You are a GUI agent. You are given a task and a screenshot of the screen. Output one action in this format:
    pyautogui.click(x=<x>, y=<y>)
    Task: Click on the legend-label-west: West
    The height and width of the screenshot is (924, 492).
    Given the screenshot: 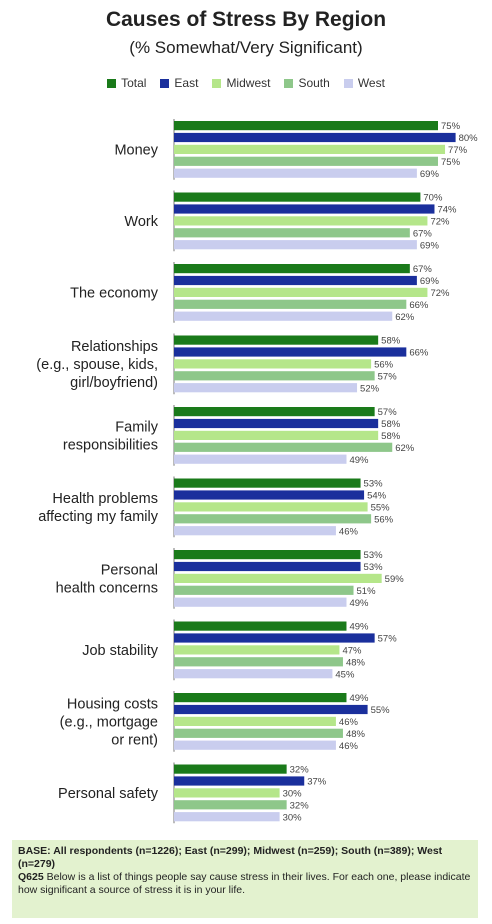 What is the action you would take?
    pyautogui.click(x=371, y=83)
    